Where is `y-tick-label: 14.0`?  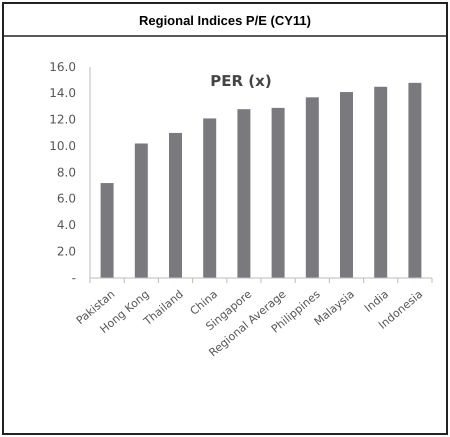 y-tick-label: 14.0 is located at coordinates (62, 93).